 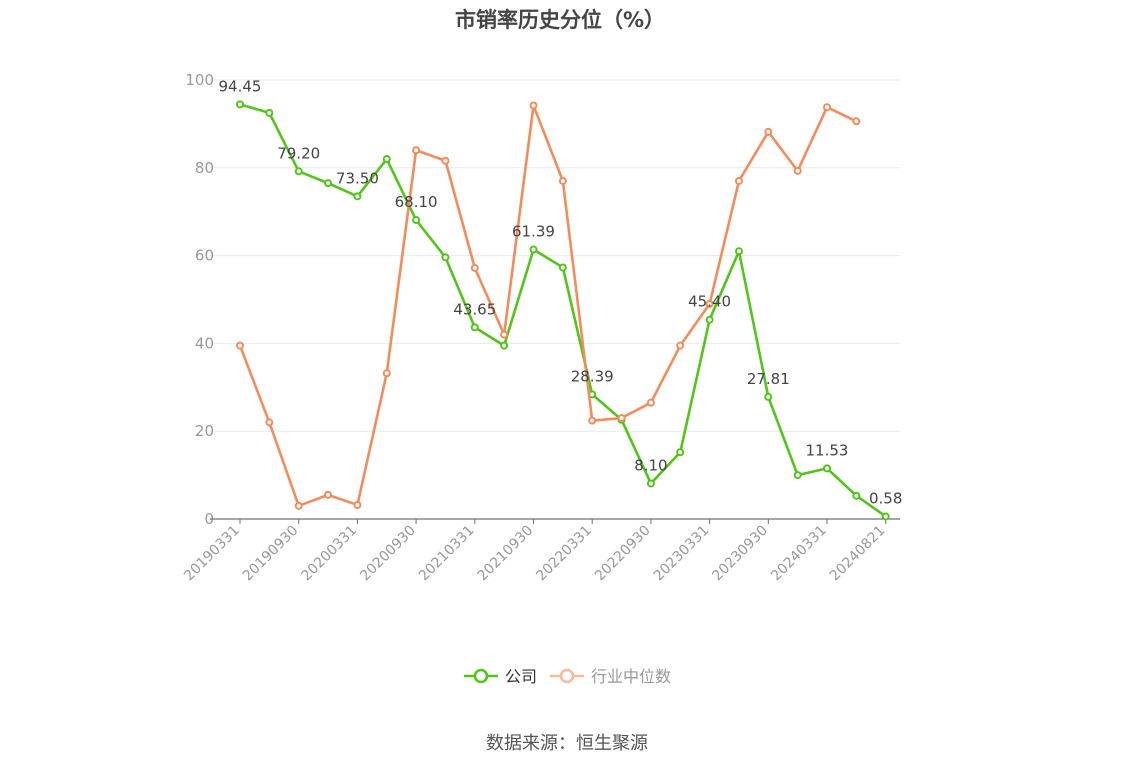 What do you see at coordinates (650, 465) in the screenshot?
I see `data-label: 8.10` at bounding box center [650, 465].